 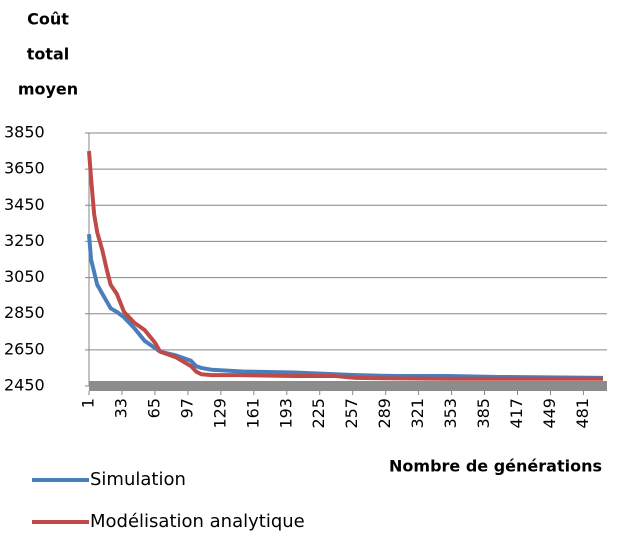 I want to click on x-tick-label: 225, so click(x=318, y=413).